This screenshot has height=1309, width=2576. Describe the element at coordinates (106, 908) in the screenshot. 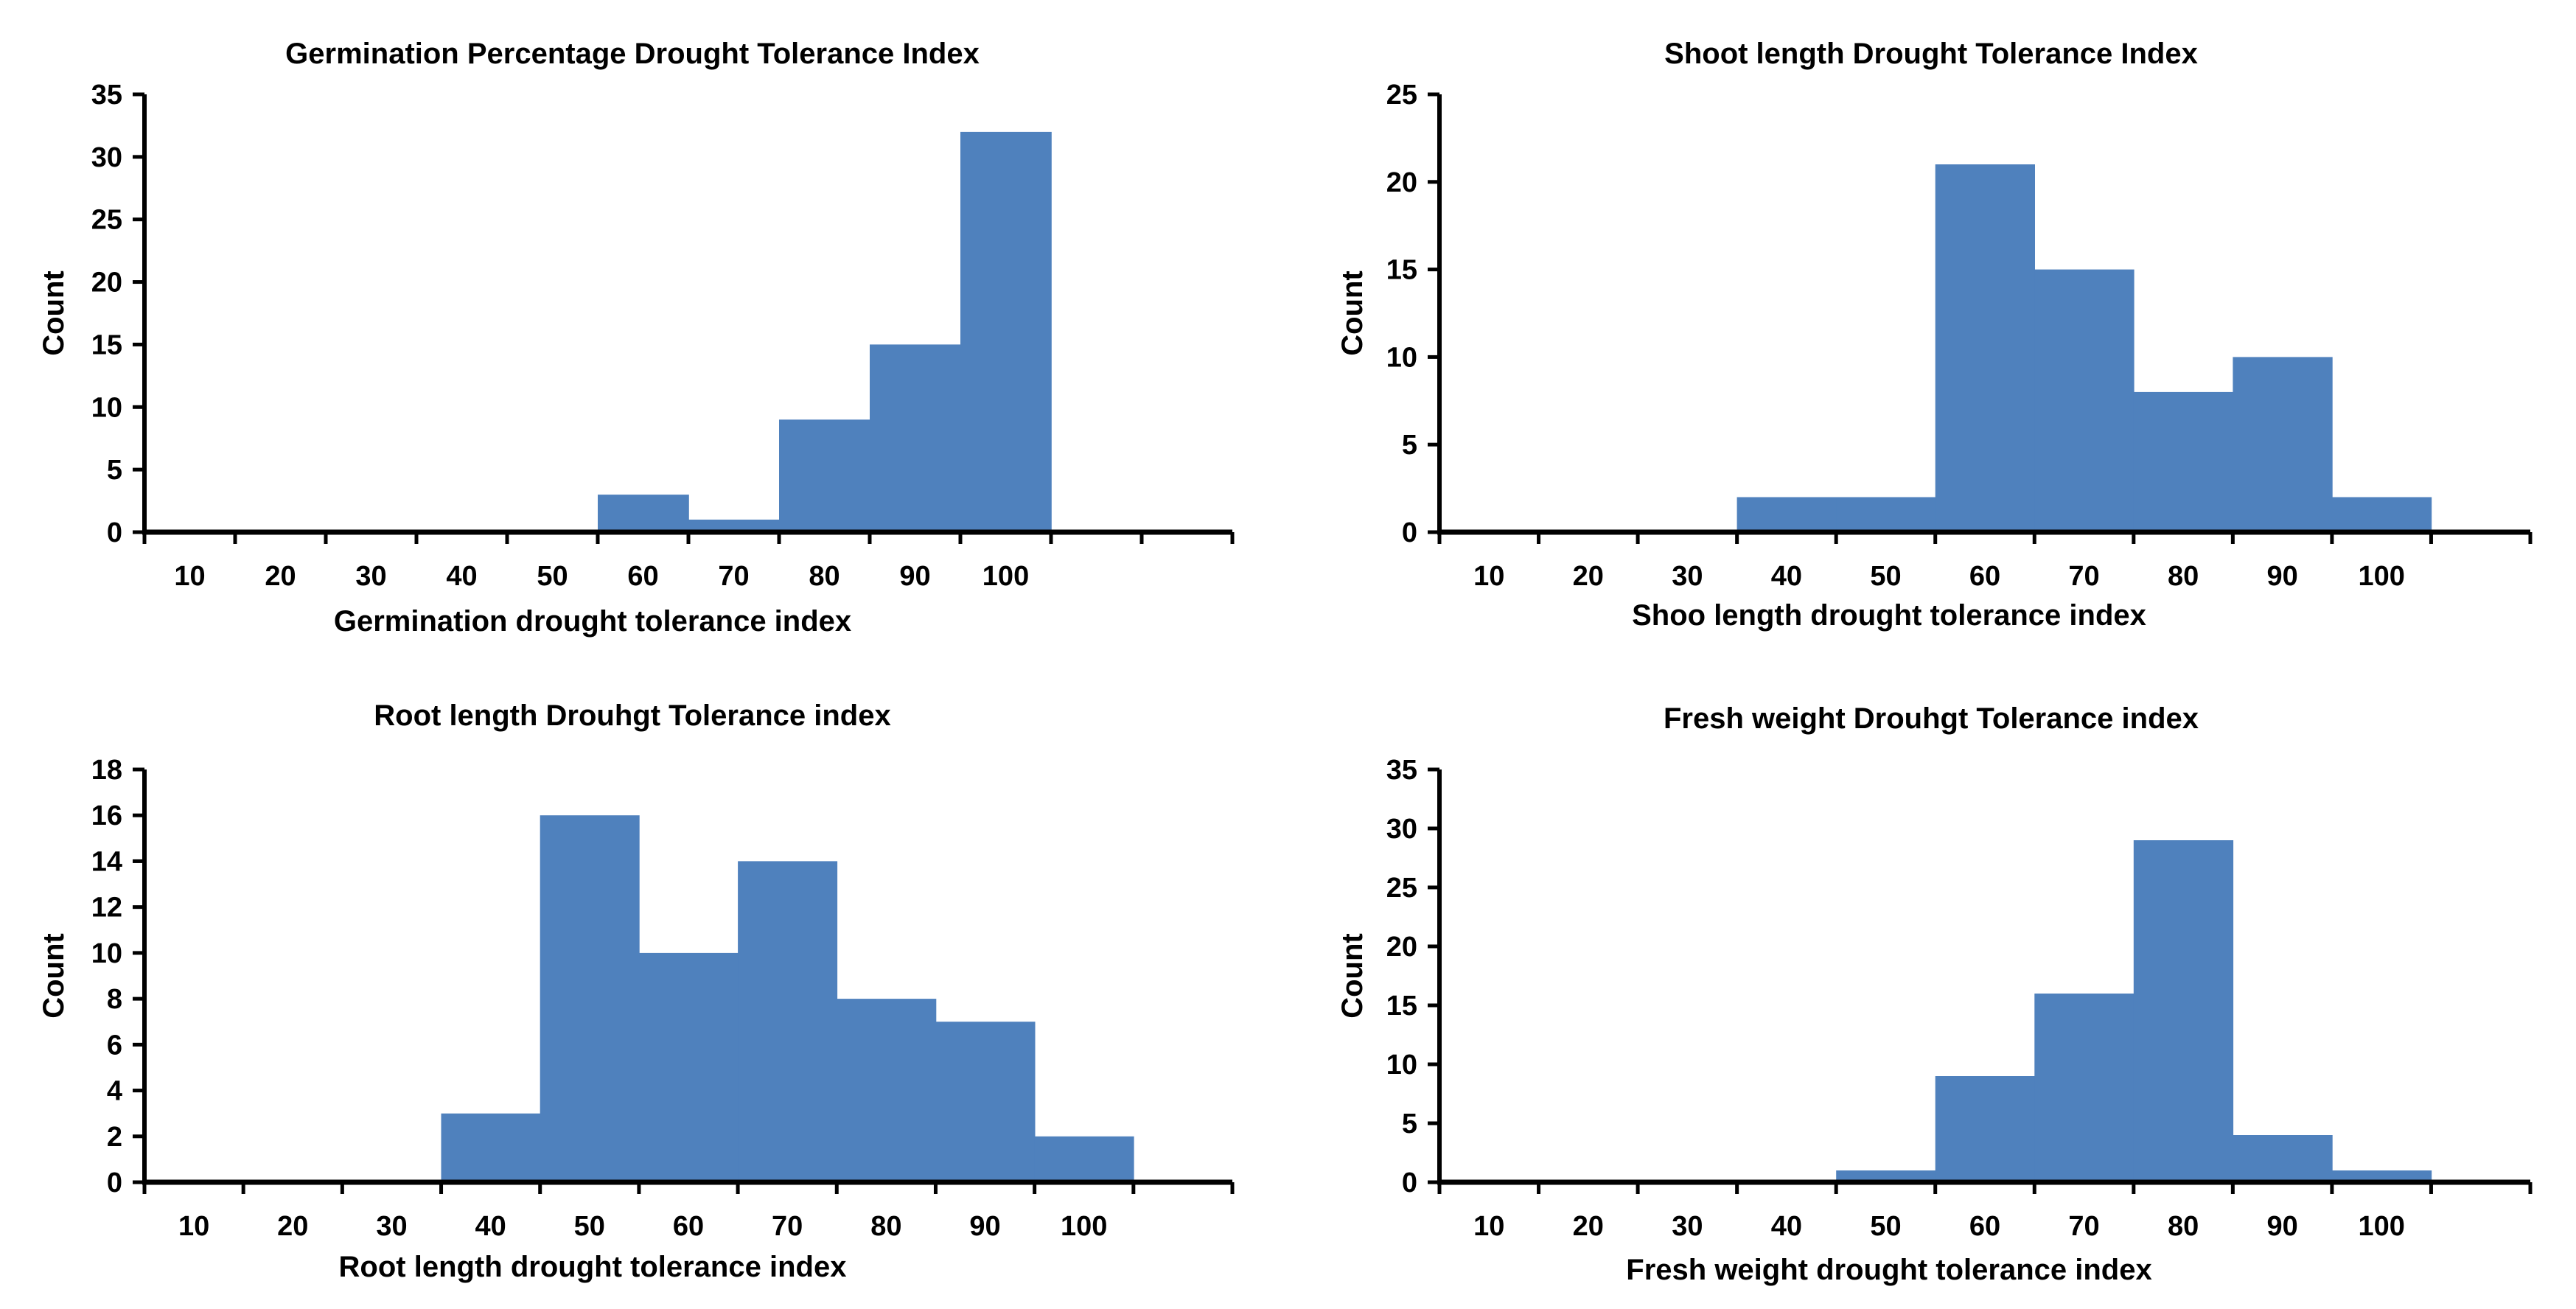

I see `y-tick-label: 12` at that location.